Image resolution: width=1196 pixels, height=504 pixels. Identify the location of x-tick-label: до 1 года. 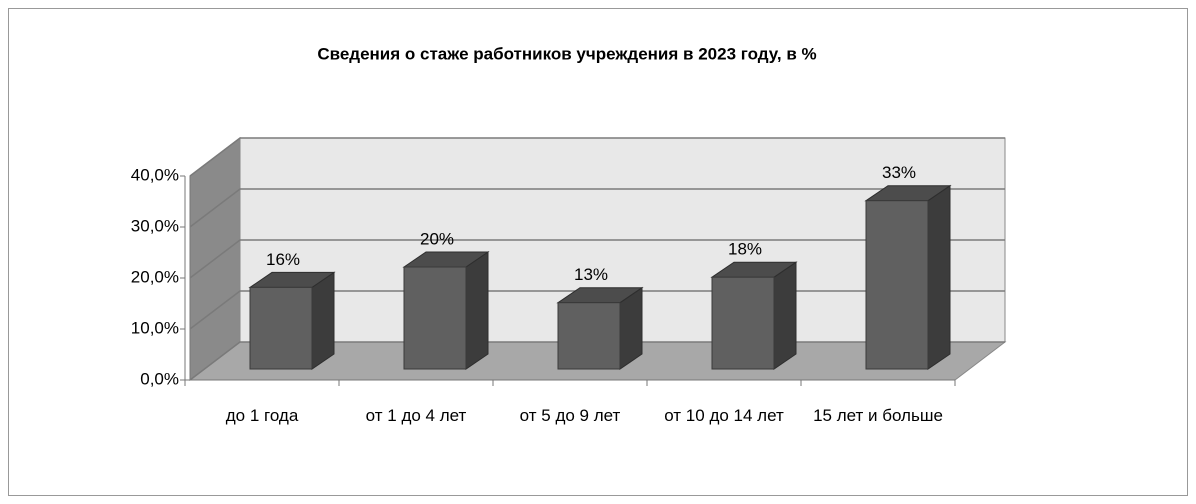
(262, 415).